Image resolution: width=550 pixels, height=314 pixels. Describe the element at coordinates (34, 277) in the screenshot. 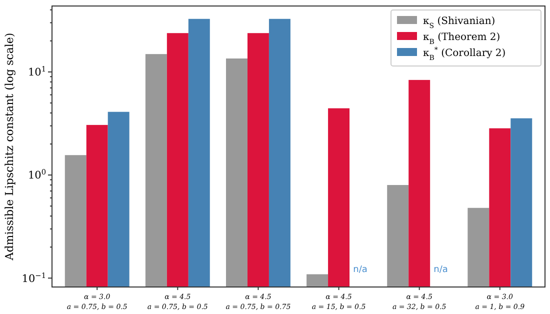

I see `y-tick-label: 10$^{−1}$` at that location.